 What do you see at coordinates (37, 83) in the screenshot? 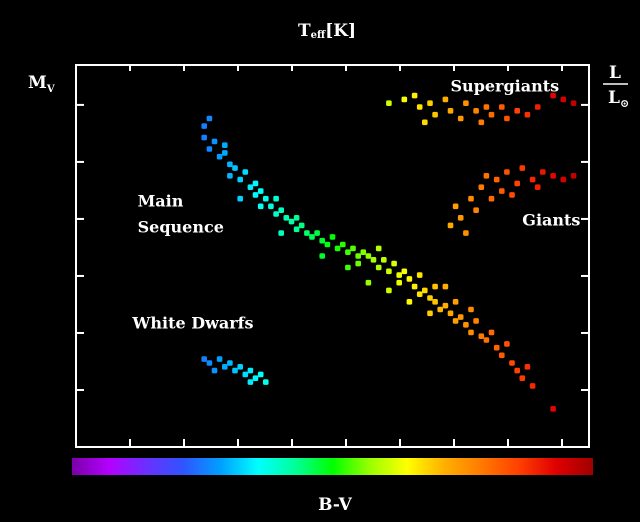
I see `left-label-main: M` at bounding box center [37, 83].